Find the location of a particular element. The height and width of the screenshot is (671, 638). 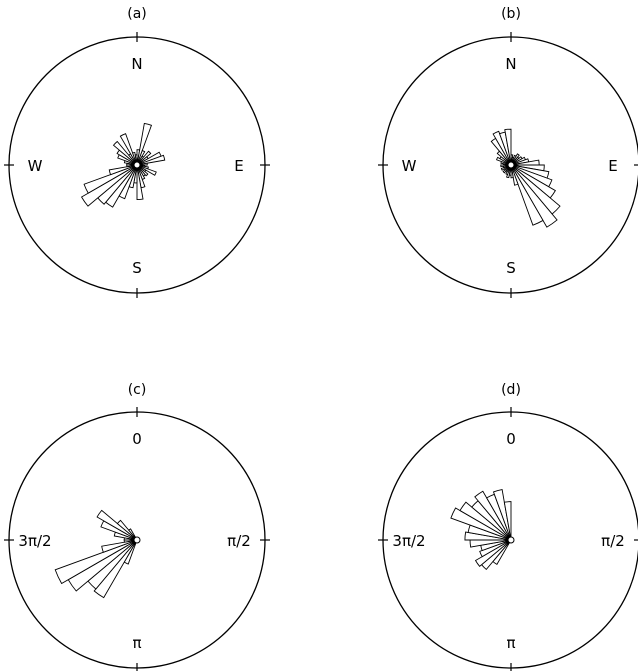

panel-label: (a) is located at coordinates (137, 14).